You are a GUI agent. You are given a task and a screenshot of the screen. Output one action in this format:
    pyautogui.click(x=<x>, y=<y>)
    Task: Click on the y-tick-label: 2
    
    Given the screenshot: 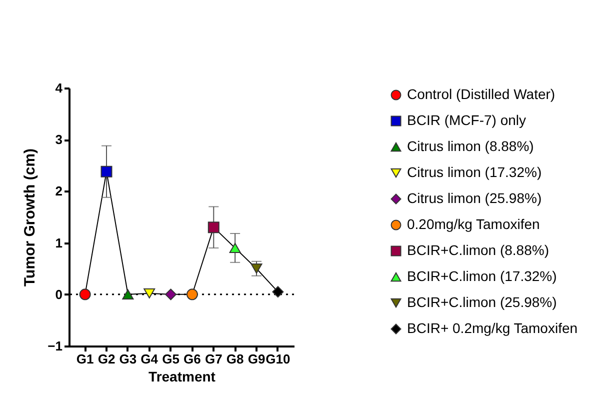 What is the action you would take?
    pyautogui.click(x=58, y=191)
    